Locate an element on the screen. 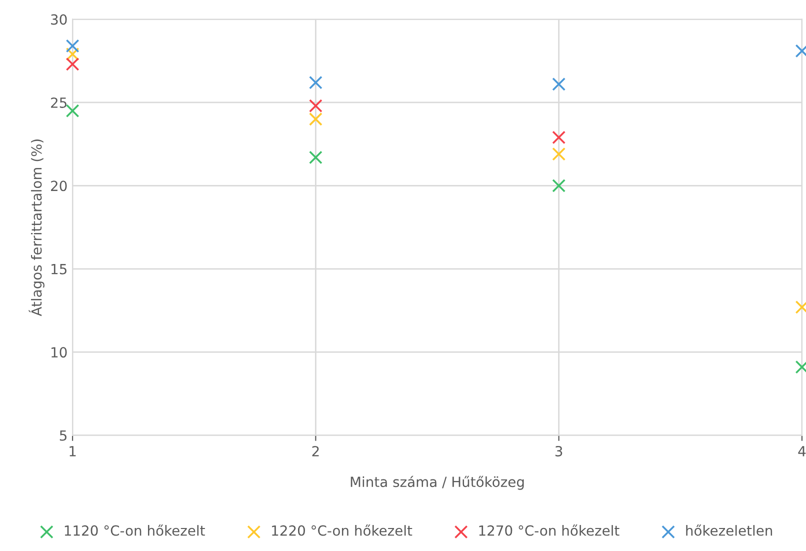 The width and height of the screenshot is (806, 551). y-tick-label: 20 is located at coordinates (59, 186).